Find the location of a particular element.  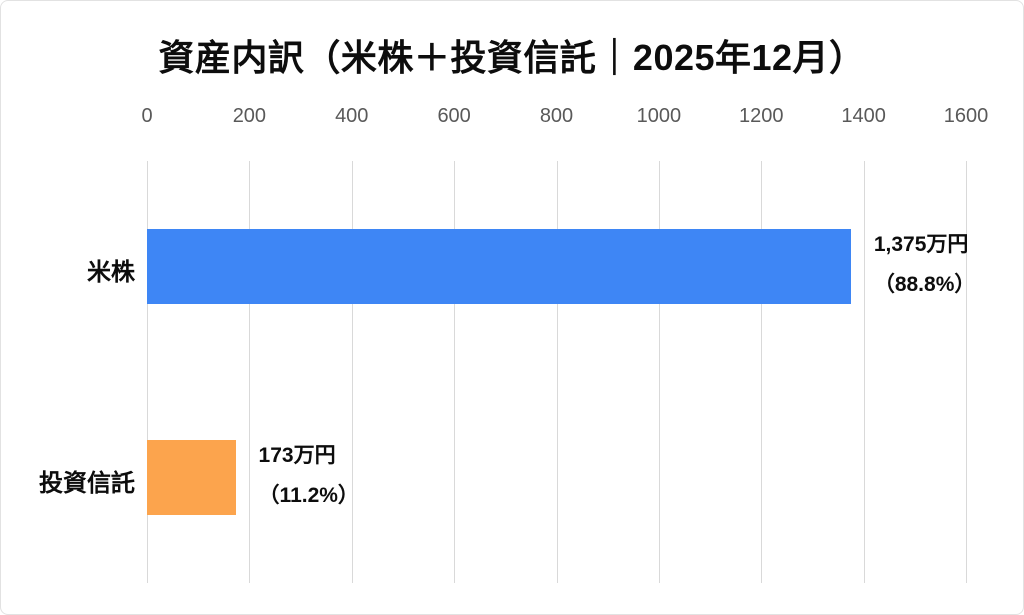

x-tick-label: 200 is located at coordinates (249, 116).